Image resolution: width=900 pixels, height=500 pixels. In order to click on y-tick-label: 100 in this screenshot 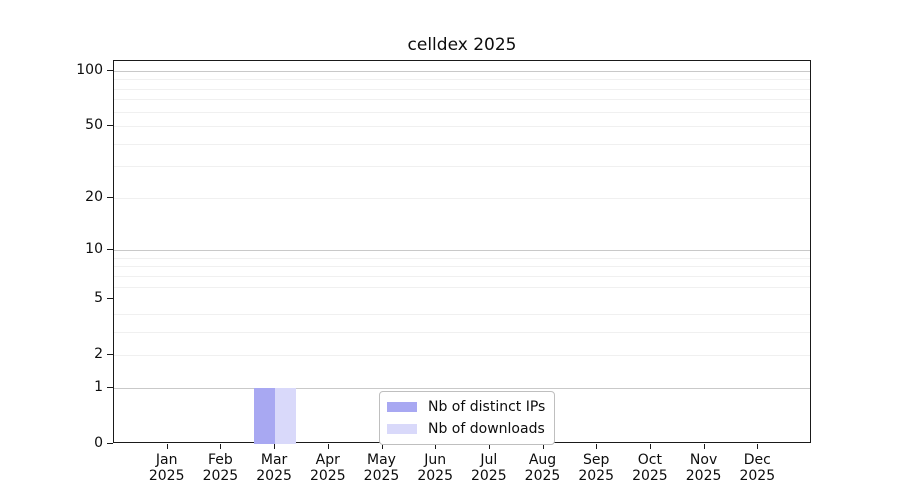, I will do `click(89, 69)`.